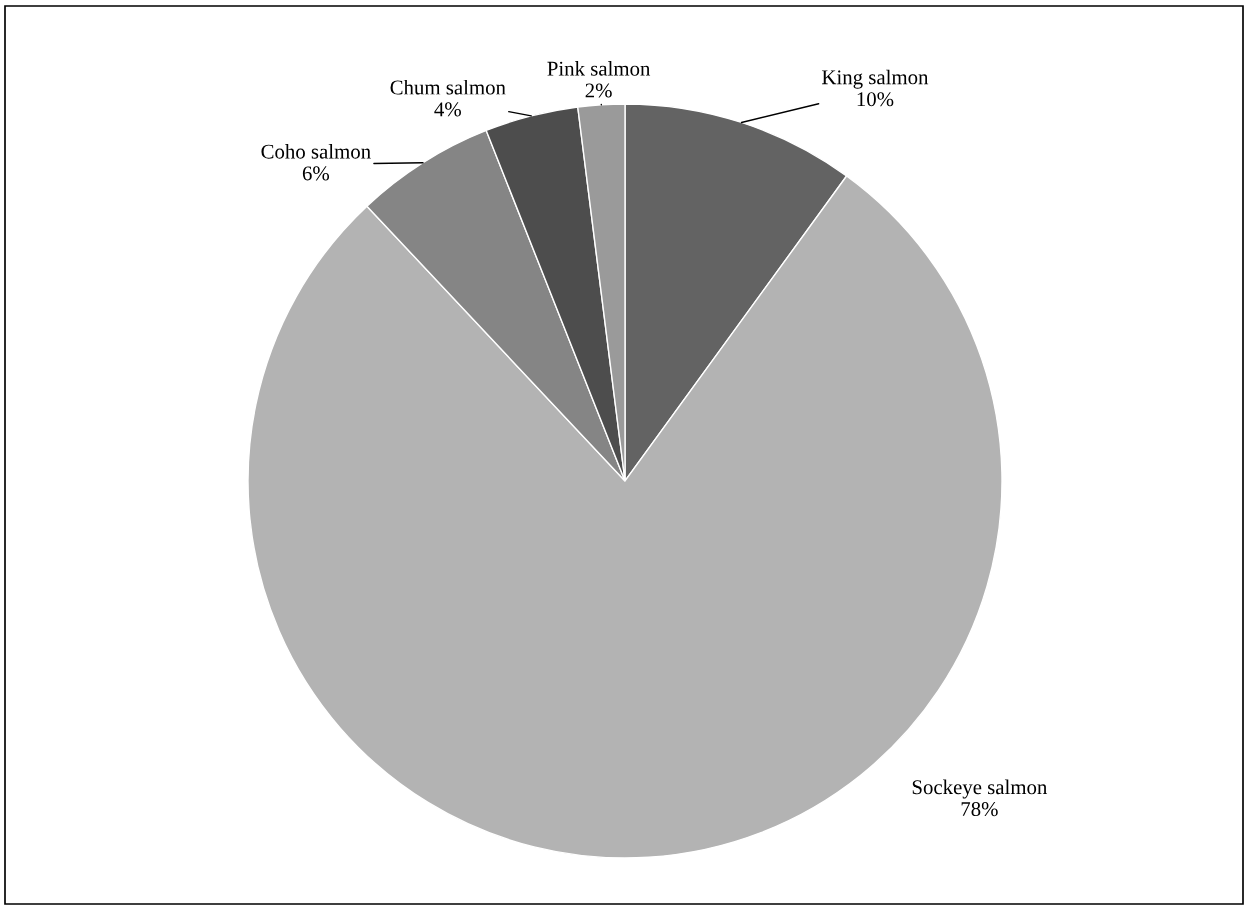 This screenshot has width=1249, height=909. Describe the element at coordinates (875, 99) in the screenshot. I see `data-label: 10%` at that location.